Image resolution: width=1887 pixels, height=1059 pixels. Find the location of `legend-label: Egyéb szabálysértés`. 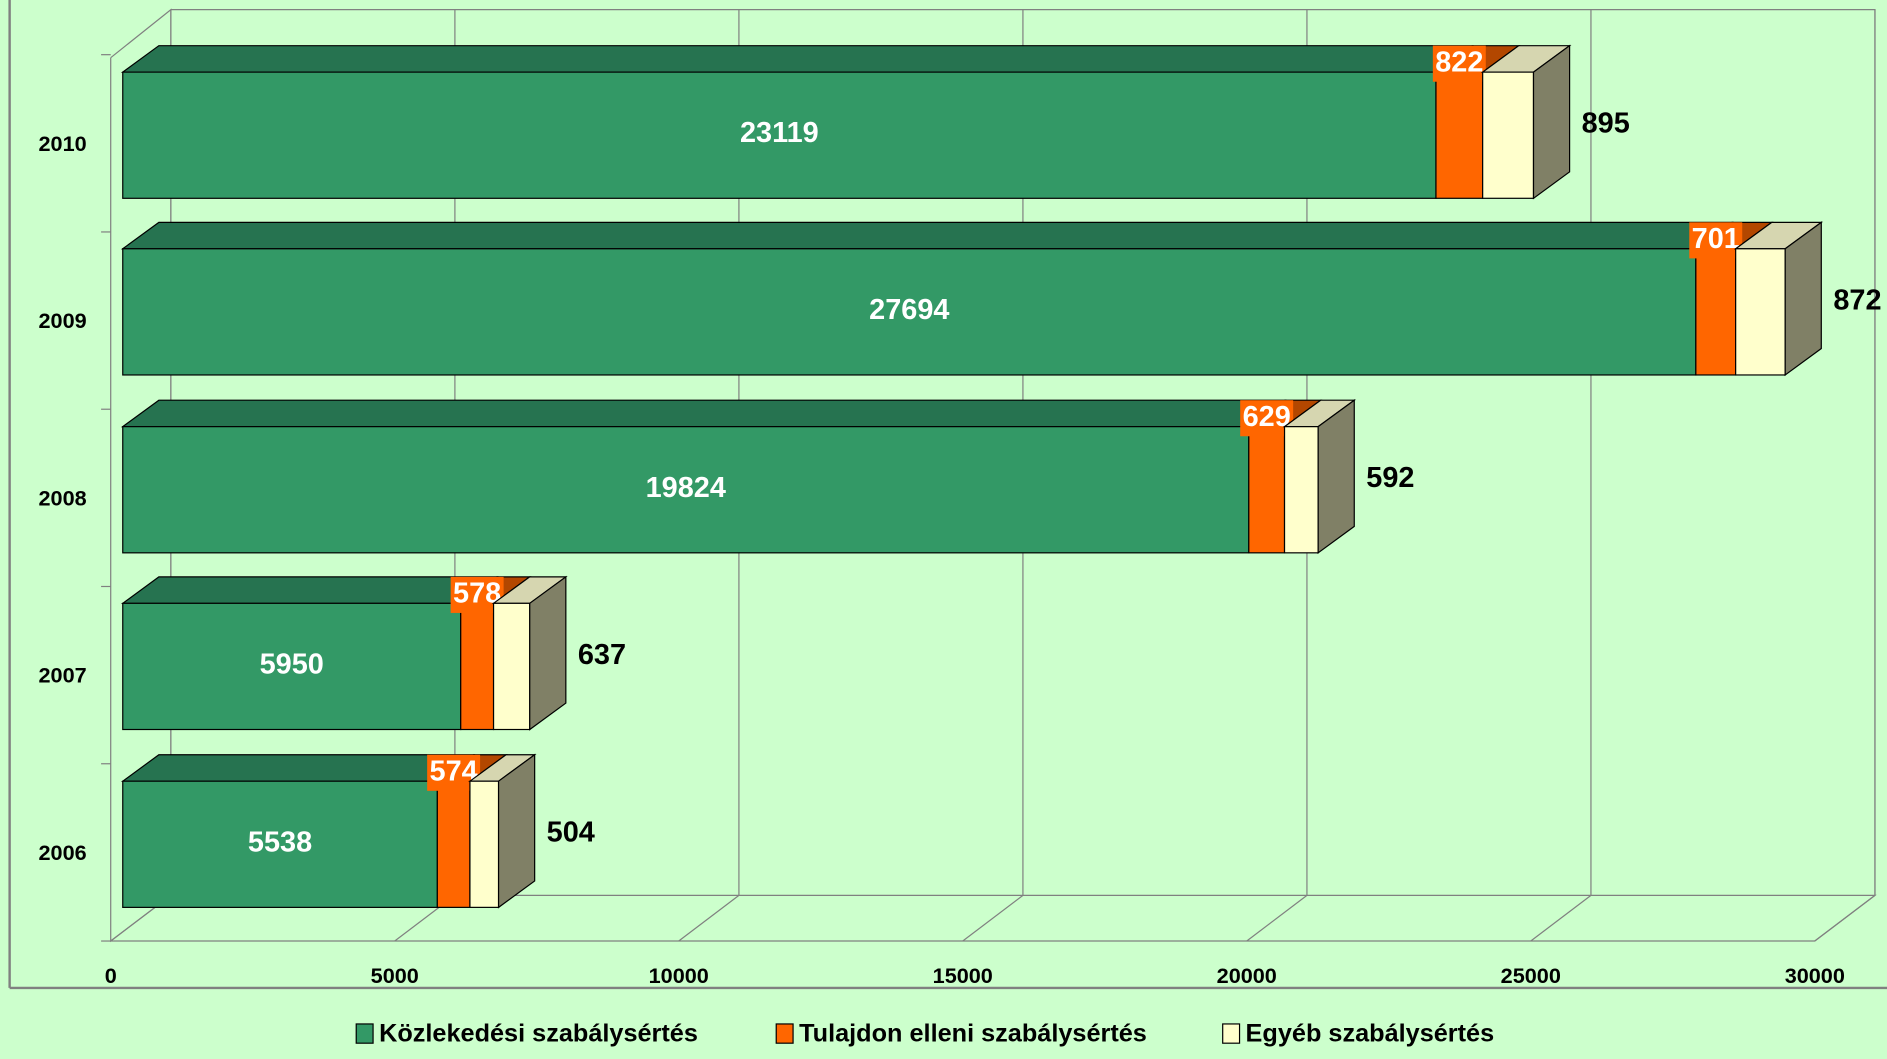

legend-label: Egyéb szabálysértés is located at coordinates (1370, 1033).